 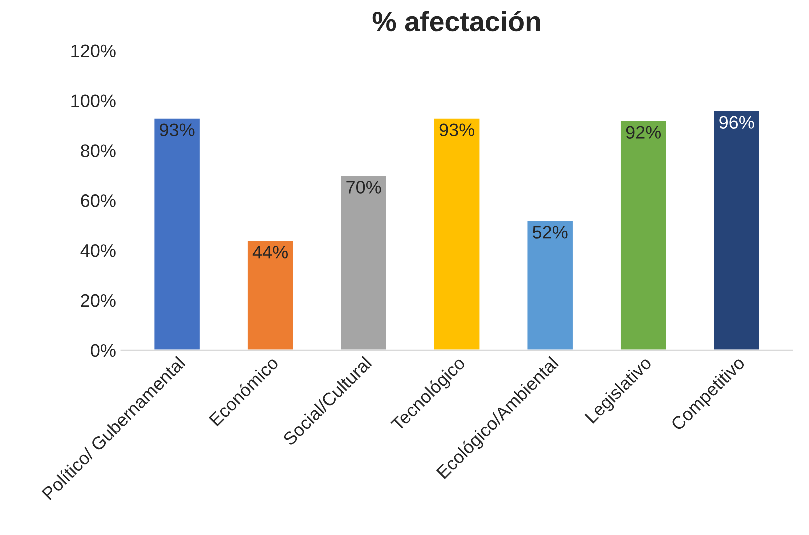 I want to click on y-tick-label: 20%, so click(x=98, y=301).